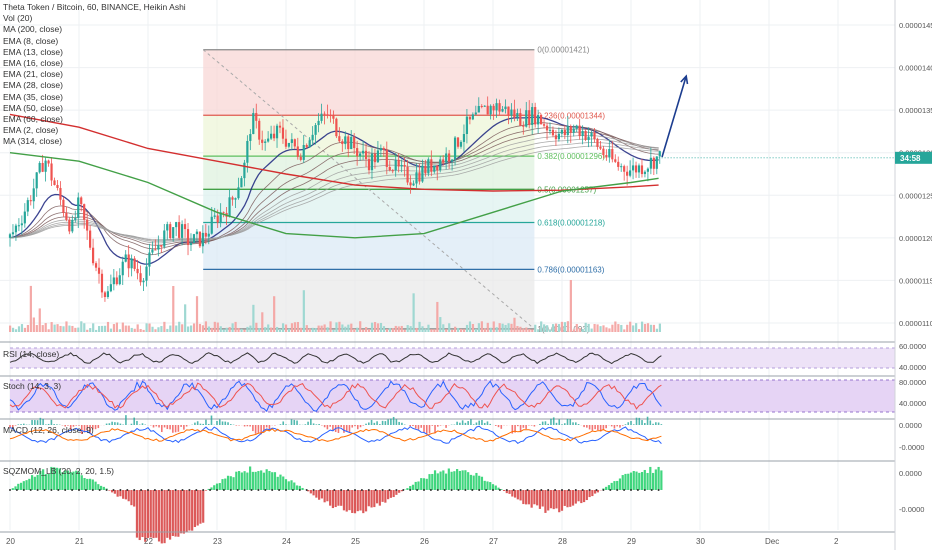  Describe the element at coordinates (31, 130) in the screenshot. I see `legend-item: EMA (2, close)` at that location.